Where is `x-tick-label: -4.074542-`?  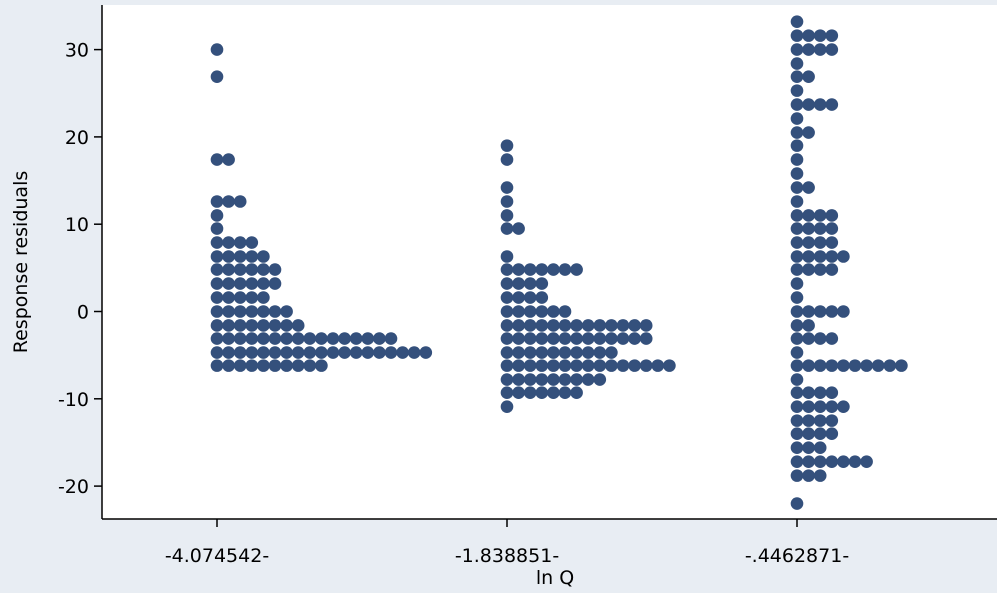
x-tick-label: -4.074542- is located at coordinates (217, 556).